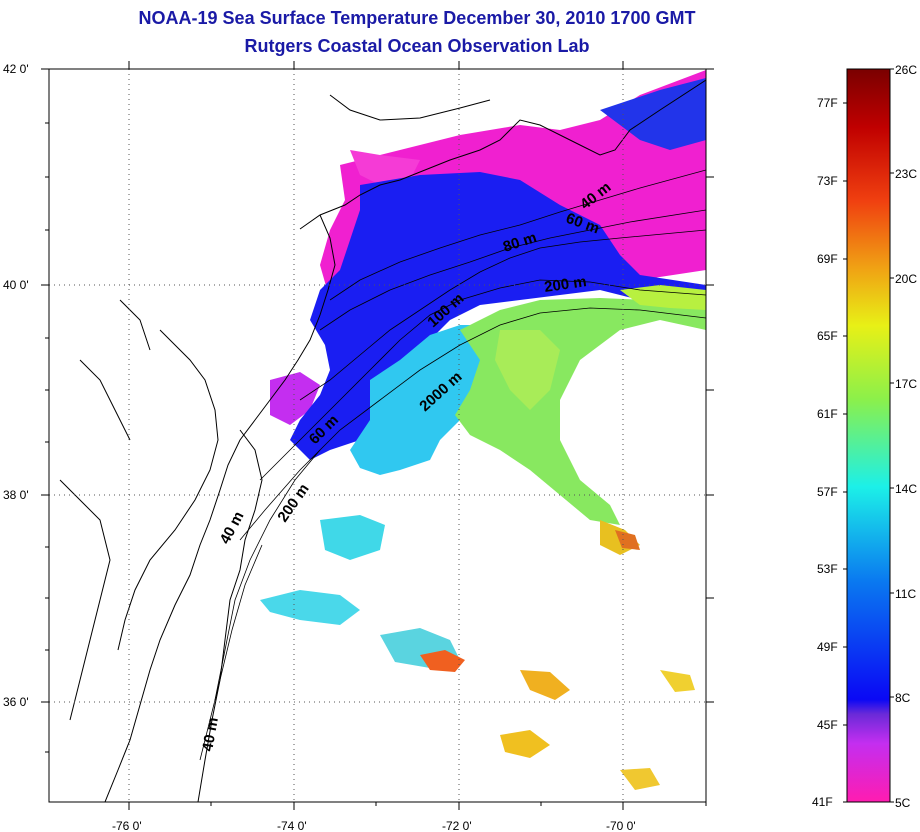 Image resolution: width=920 pixels, height=832 pixels. Describe the element at coordinates (827, 181) in the screenshot. I see `colorbar-fahrenheit-label: 73F` at that location.